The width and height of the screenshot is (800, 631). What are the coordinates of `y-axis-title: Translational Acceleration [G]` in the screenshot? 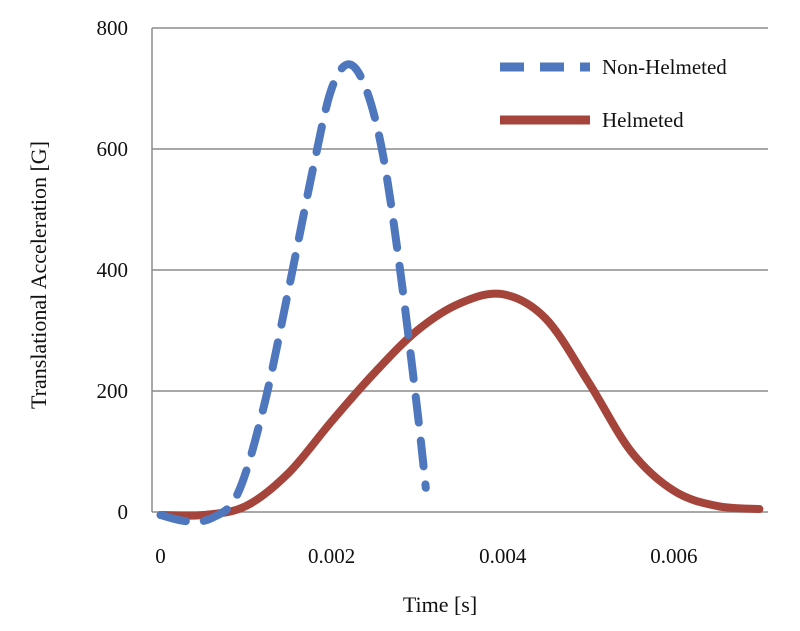 It's located at (38, 275).